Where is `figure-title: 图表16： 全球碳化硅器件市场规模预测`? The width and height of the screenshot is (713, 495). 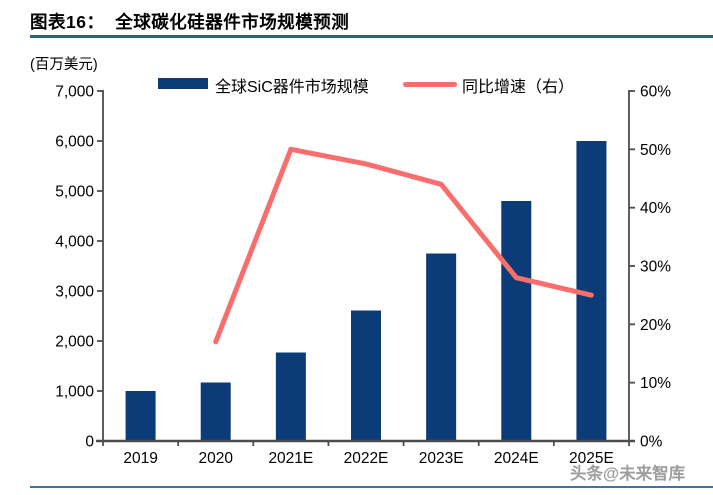
figure-title: 图表16： 全球碳化硅器件市场规模预测 is located at coordinates (190, 22).